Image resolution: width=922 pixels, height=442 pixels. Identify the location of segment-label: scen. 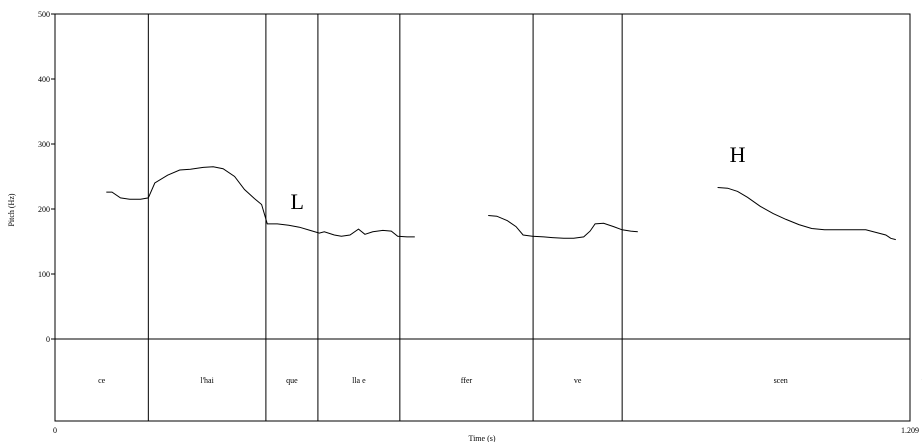
(781, 380).